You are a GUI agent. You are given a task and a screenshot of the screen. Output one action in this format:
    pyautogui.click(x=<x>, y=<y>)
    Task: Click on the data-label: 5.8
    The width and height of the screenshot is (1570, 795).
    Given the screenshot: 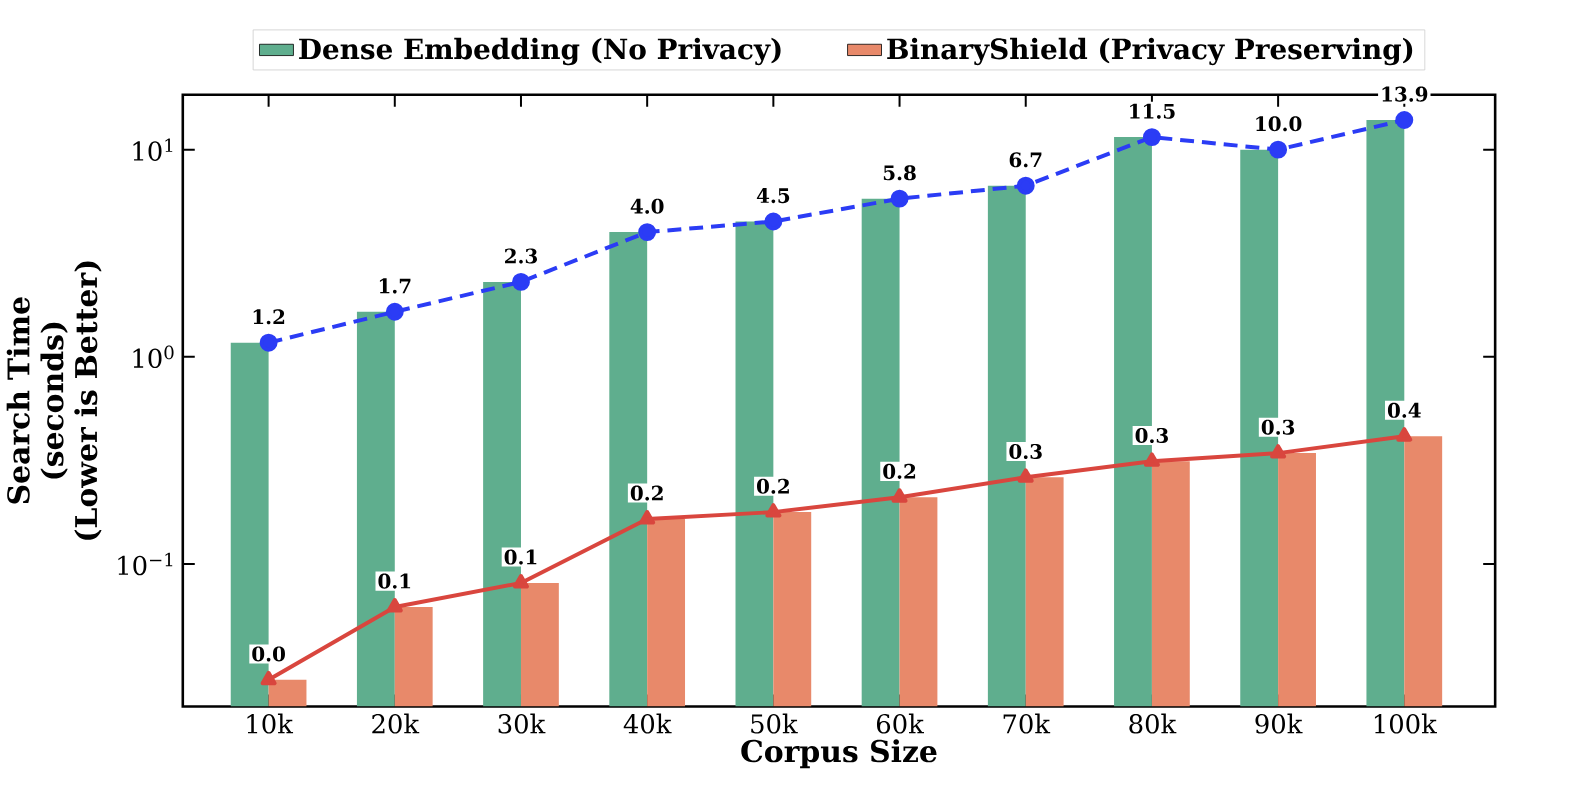 What is the action you would take?
    pyautogui.click(x=899, y=173)
    